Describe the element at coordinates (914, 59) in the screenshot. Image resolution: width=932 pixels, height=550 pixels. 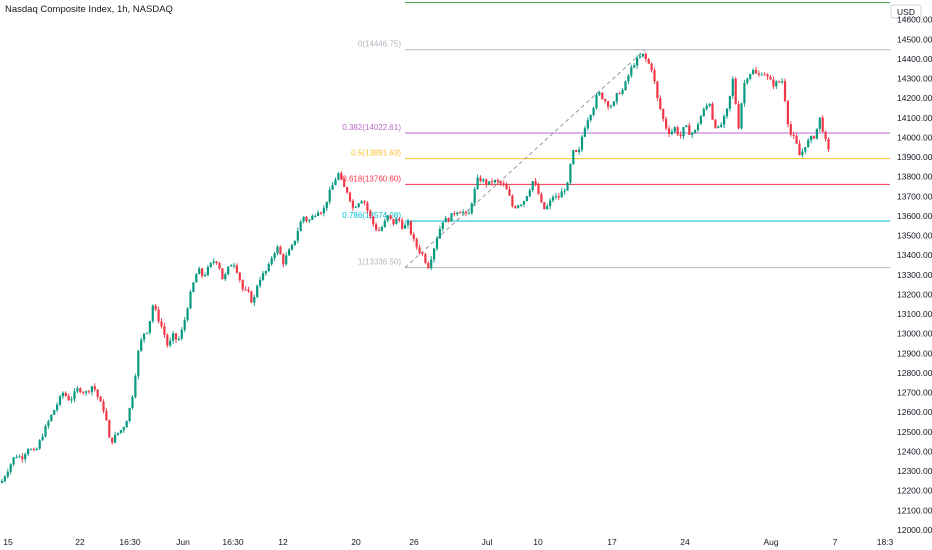
I see `y-tick-label: 14400.00` at that location.